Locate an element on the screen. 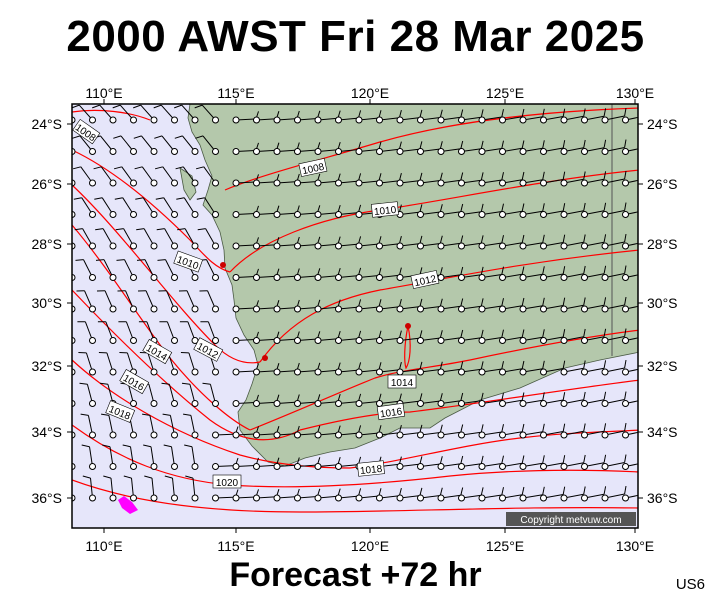 Image resolution: width=711 pixels, height=600 pixels. svg-text: 1020 is located at coordinates (227, 483).